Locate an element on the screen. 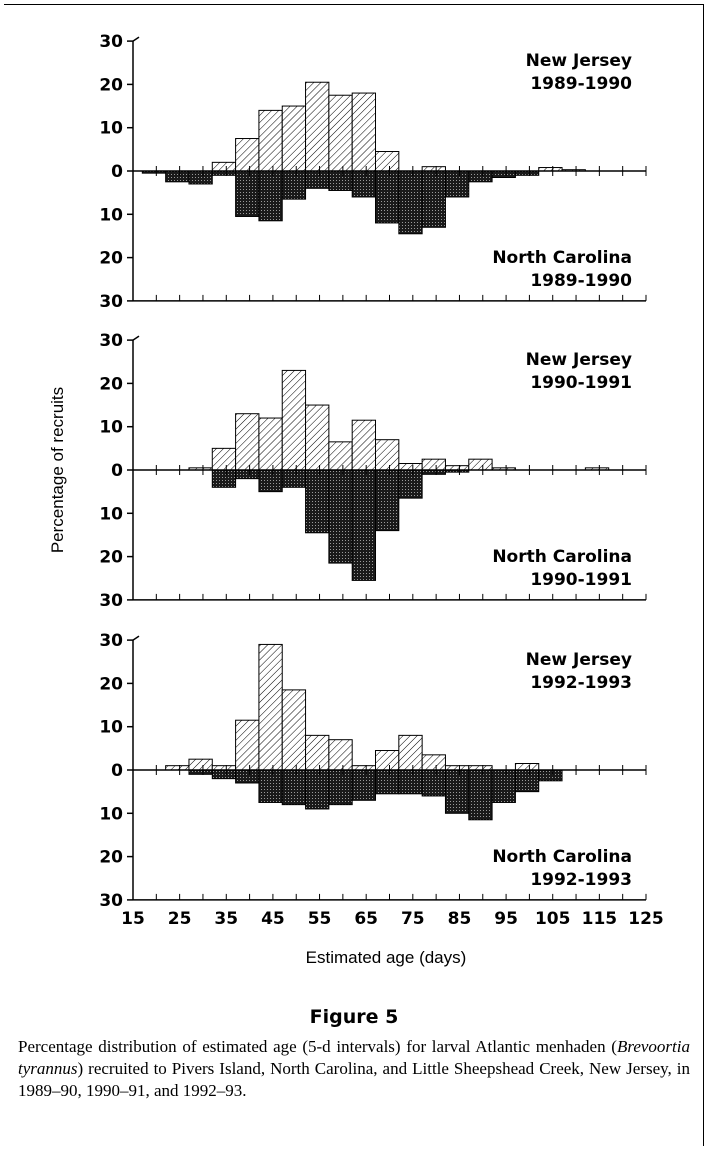  panel-label-north-carolina: 1989-1990 is located at coordinates (581, 281).